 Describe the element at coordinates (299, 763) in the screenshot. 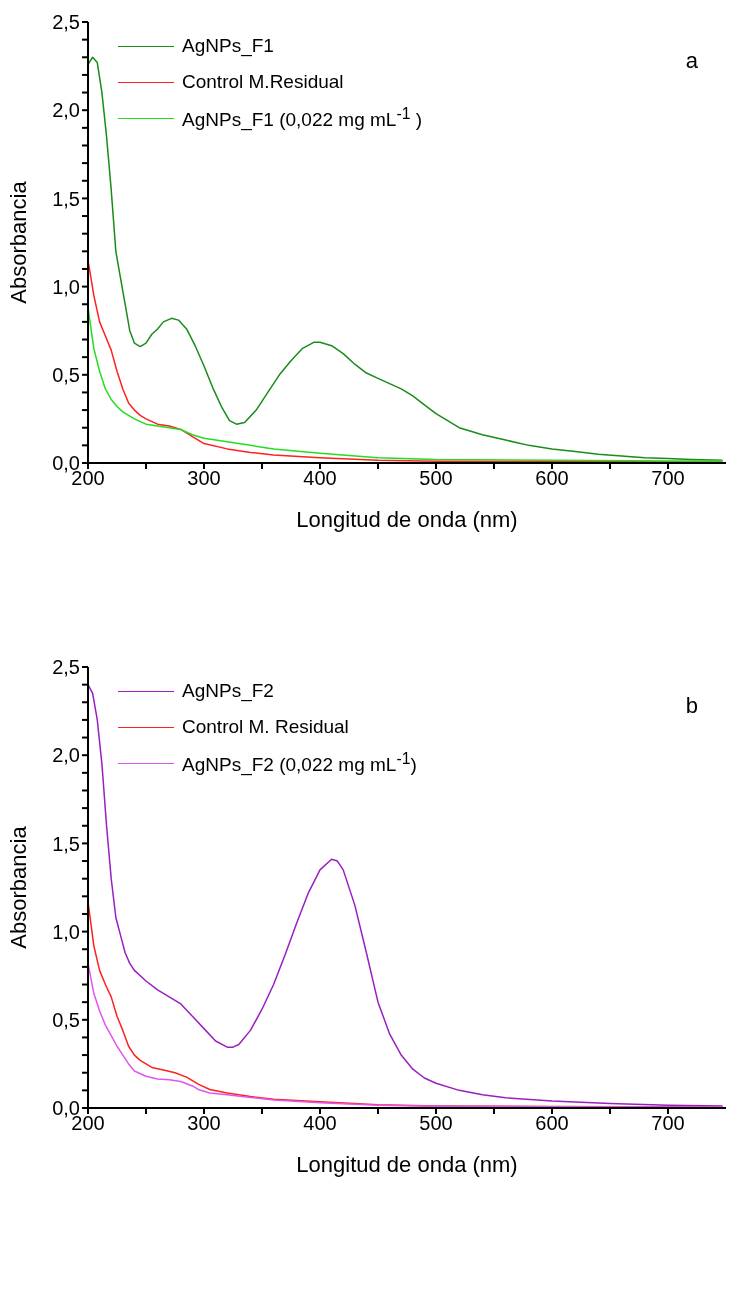

I see `legend-label: AgNPs_F2 (0,022 mg mL$^{-1}$)` at that location.